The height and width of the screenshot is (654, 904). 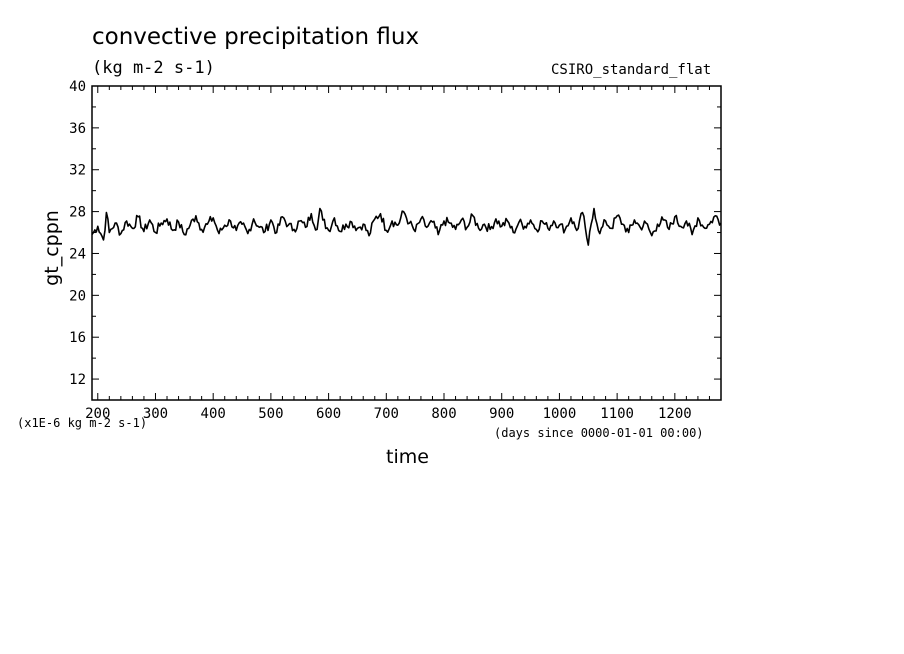 I want to click on x-tick-label: 1000, so click(x=560, y=414).